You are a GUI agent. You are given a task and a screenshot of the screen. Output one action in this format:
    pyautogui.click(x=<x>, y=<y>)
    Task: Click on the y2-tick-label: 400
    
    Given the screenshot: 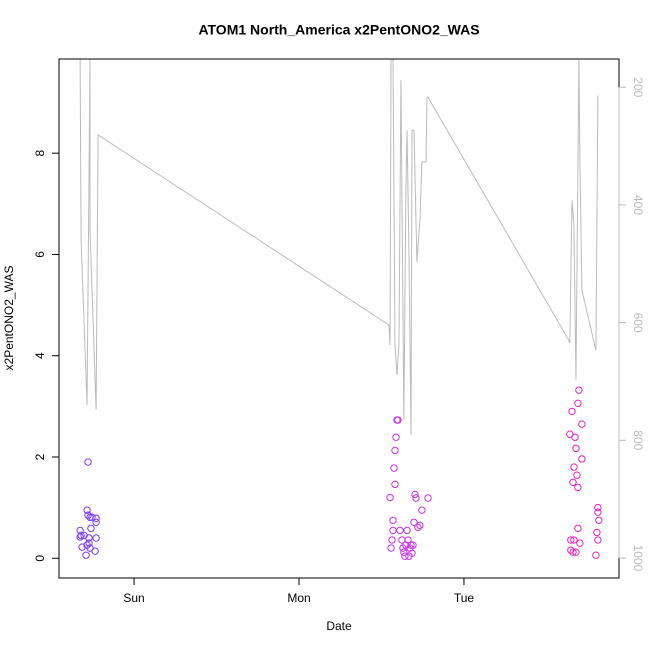 What is the action you would take?
    pyautogui.click(x=638, y=205)
    